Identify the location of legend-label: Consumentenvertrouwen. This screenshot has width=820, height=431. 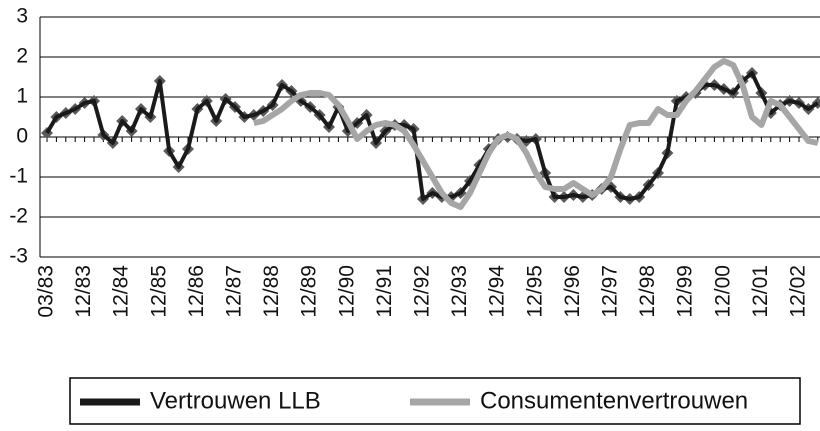
(614, 400).